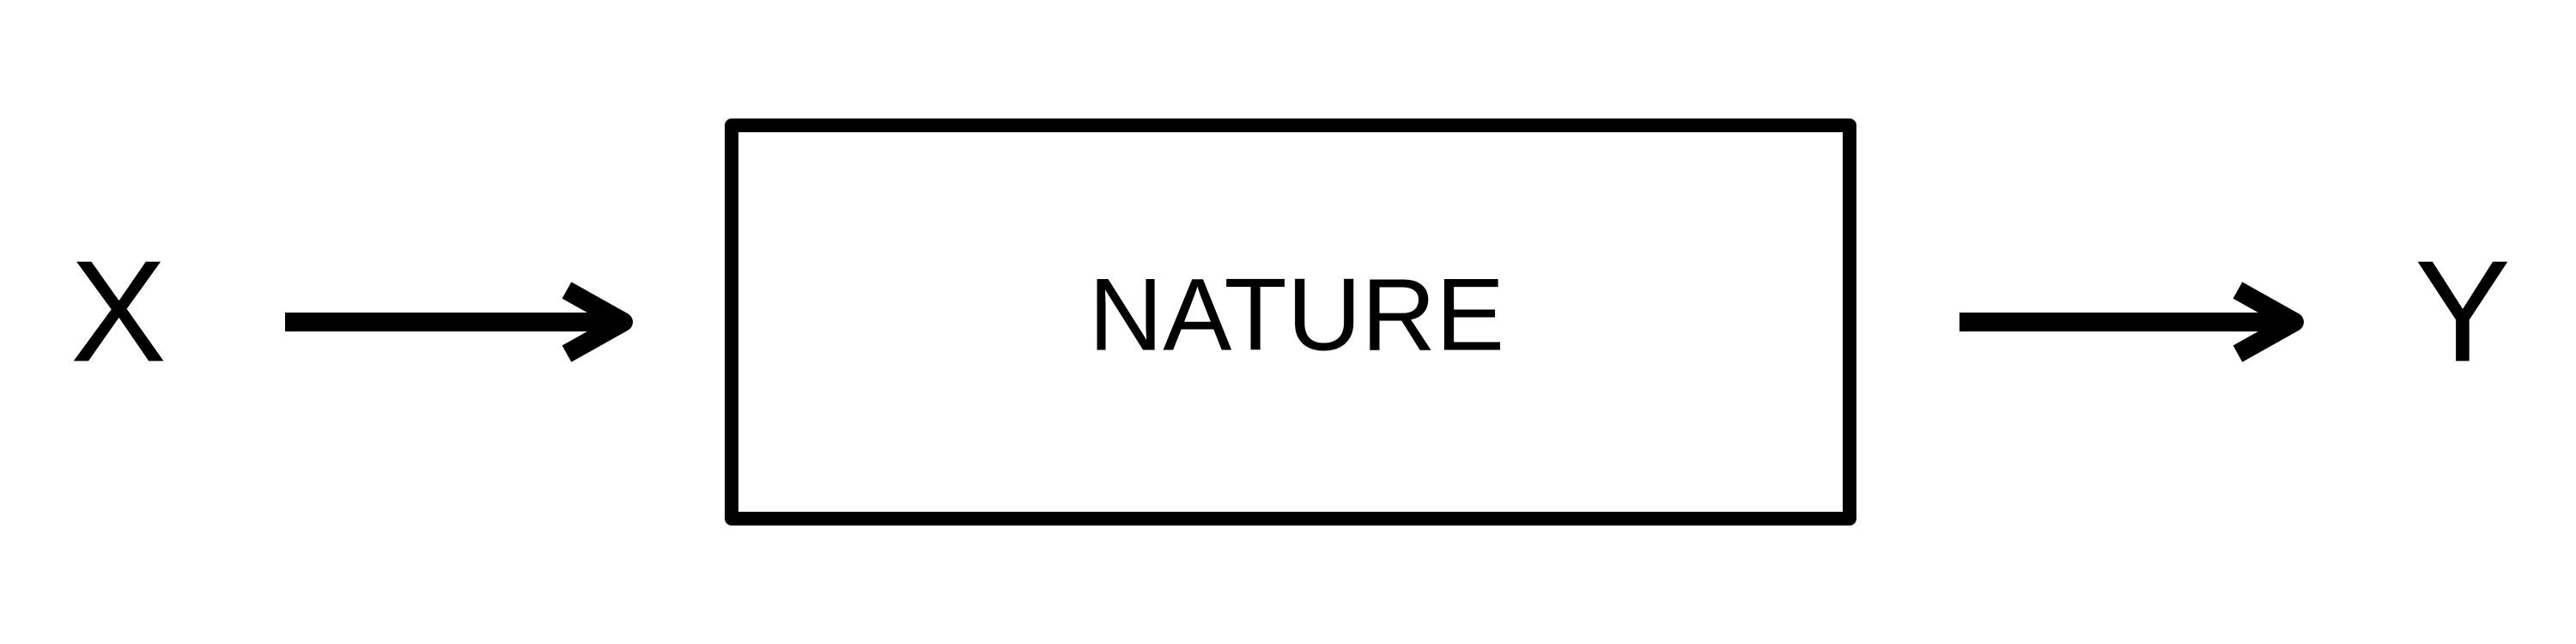  I want to click on input-arrow-head, so click(597, 322).